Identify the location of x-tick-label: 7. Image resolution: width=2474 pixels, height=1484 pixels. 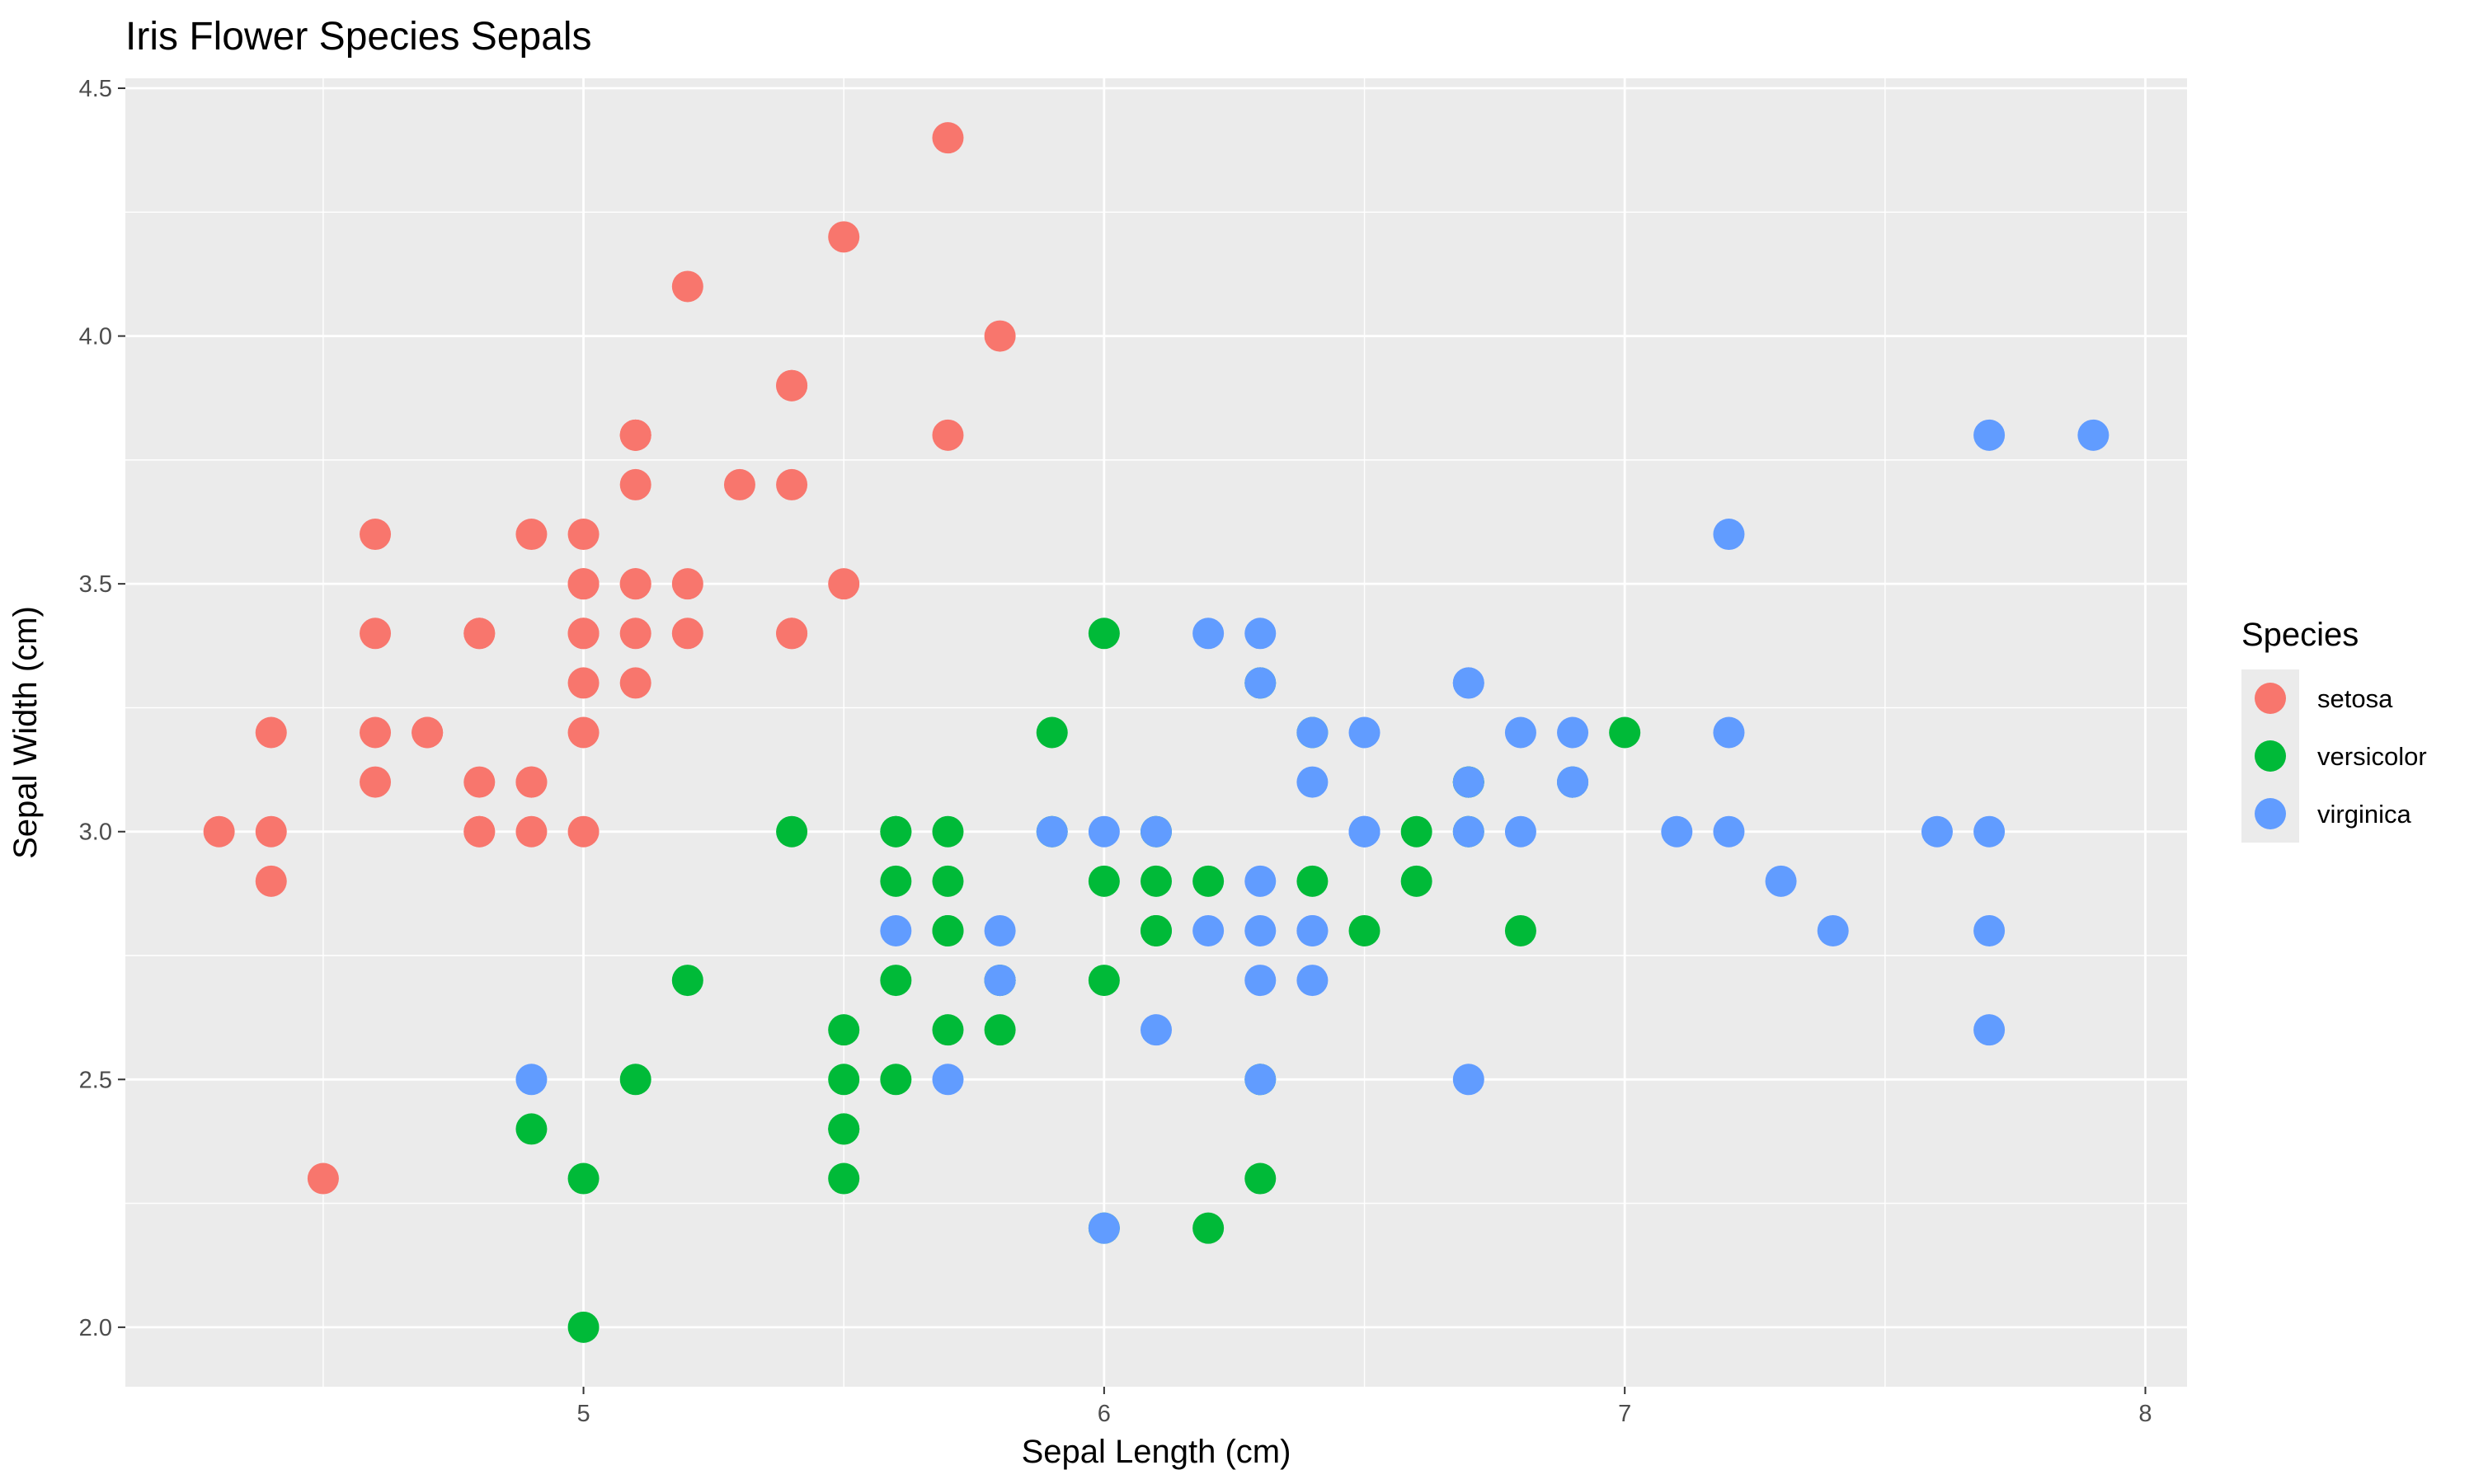
(1624, 1414).